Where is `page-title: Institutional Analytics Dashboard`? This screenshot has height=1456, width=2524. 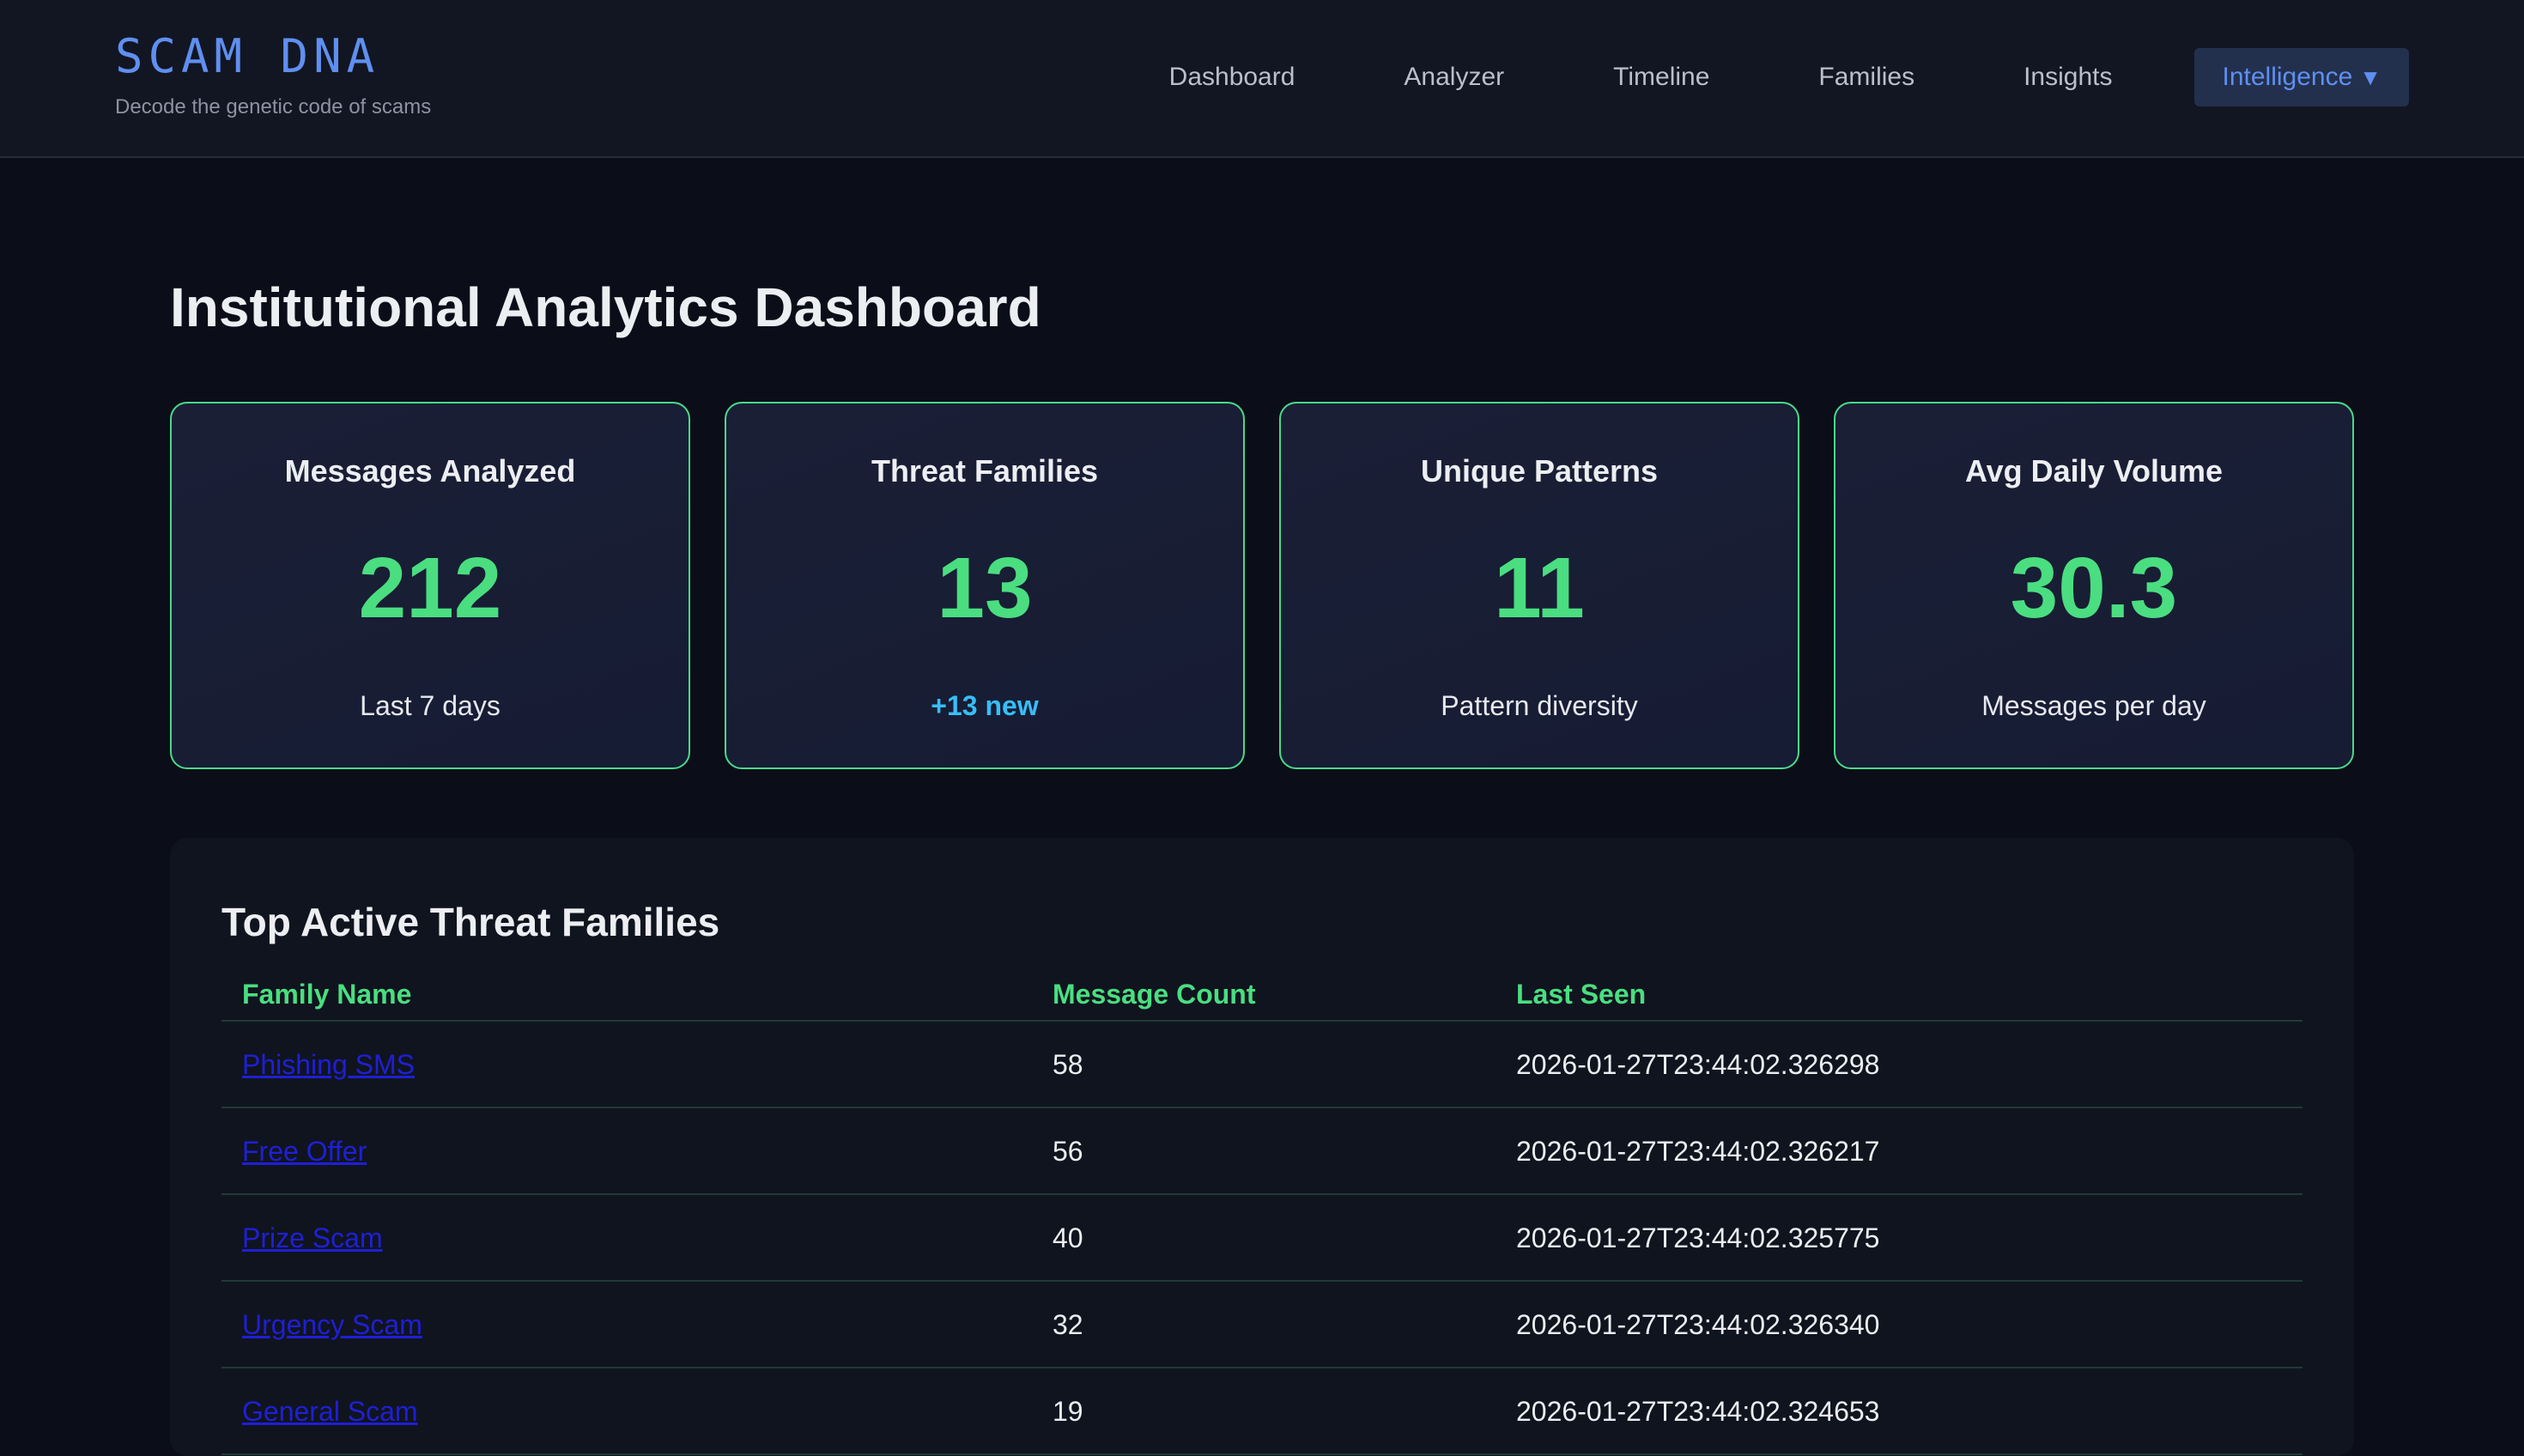 page-title: Institutional Analytics Dashboard is located at coordinates (605, 307).